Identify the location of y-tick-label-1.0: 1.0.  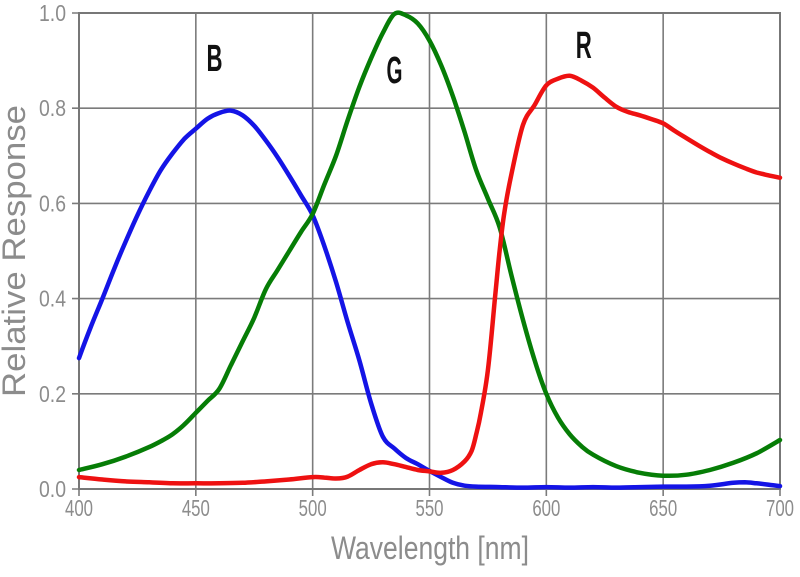
(52, 13).